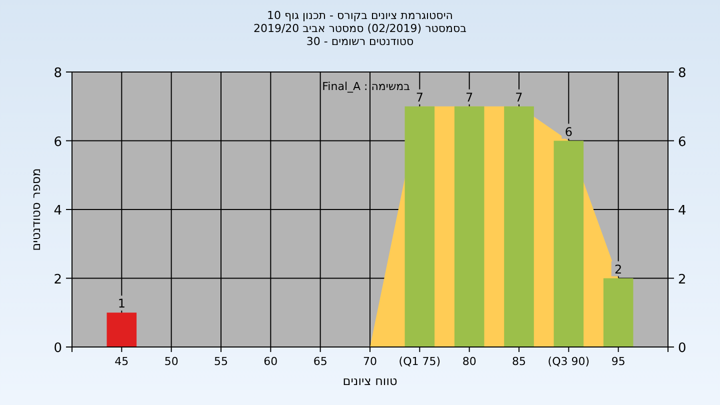 The height and width of the screenshot is (405, 720). I want to click on y-axis-title: מספר סטודנטים, so click(36, 209).